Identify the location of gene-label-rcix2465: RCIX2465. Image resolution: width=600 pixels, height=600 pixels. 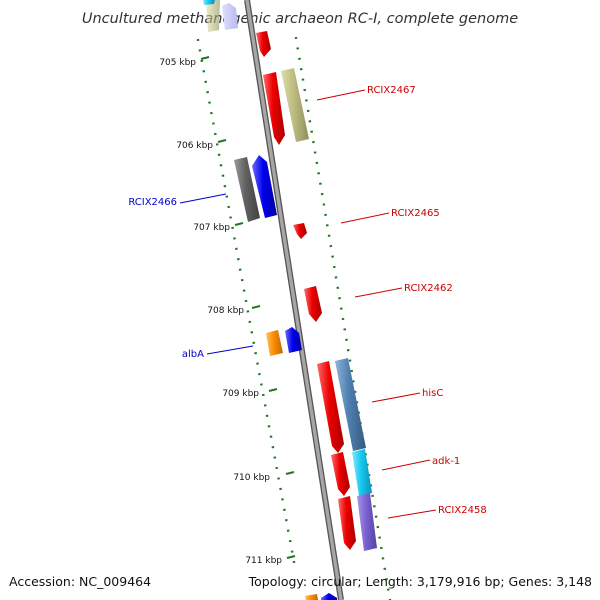
(415, 213).